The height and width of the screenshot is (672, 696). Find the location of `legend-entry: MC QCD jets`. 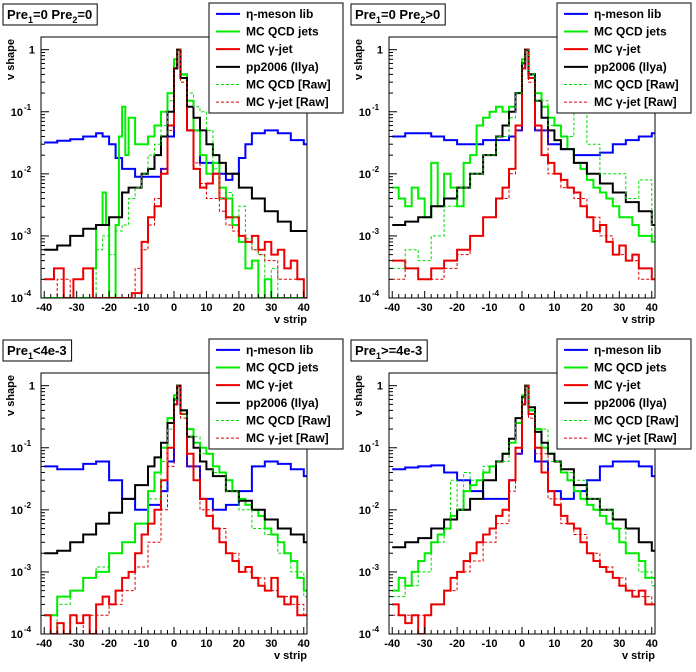

legend-entry: MC QCD jets is located at coordinates (282, 32).